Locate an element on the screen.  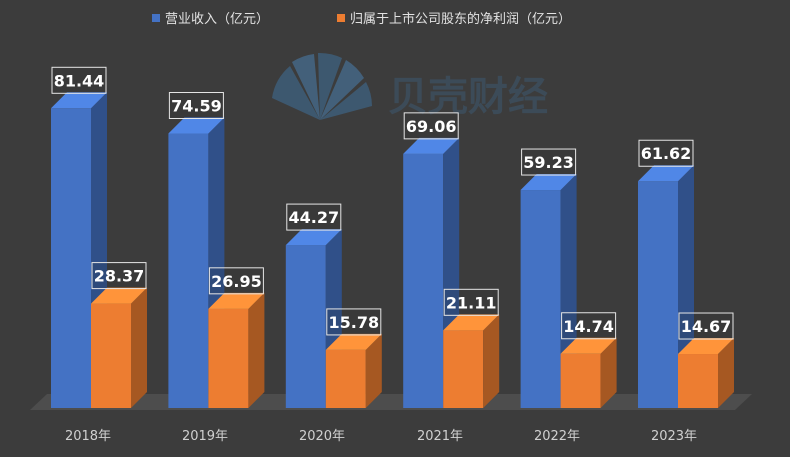
data-label-text-2018-1: 28.37 is located at coordinates (119, 276).